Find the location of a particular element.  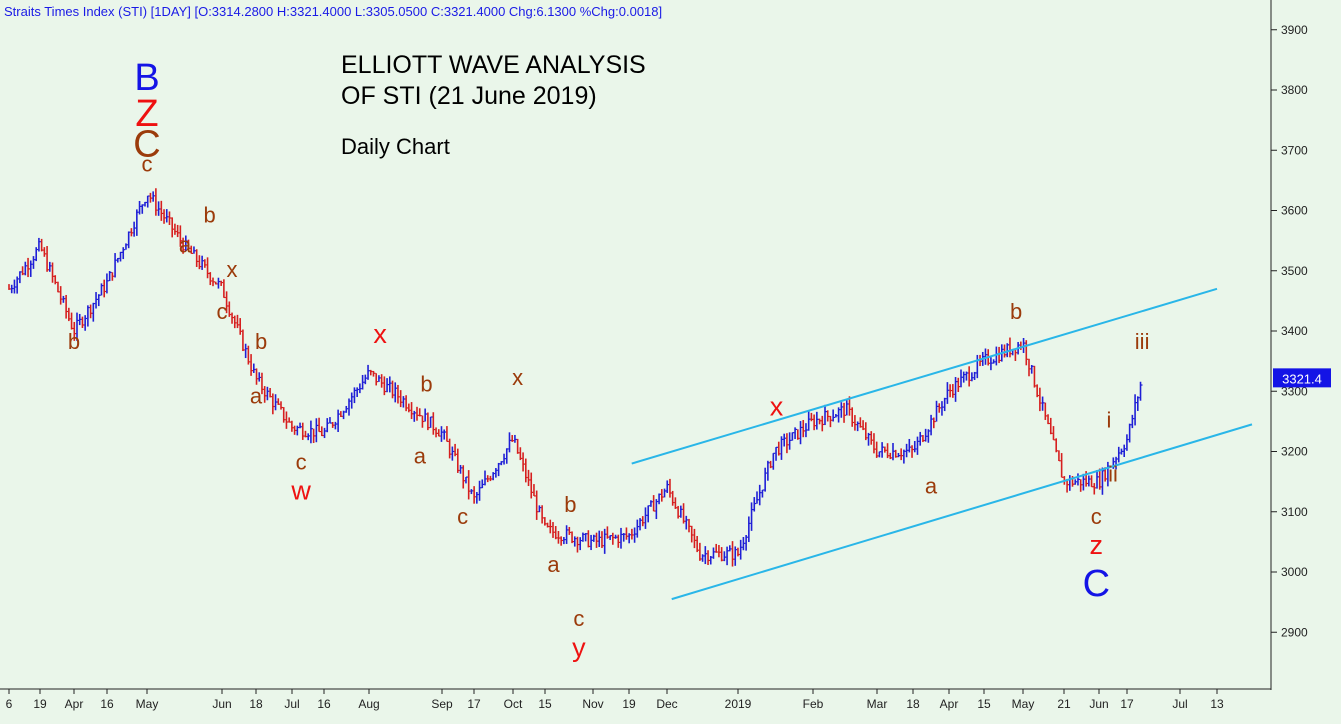

x-tick-label: Feb is located at coordinates (813, 704).